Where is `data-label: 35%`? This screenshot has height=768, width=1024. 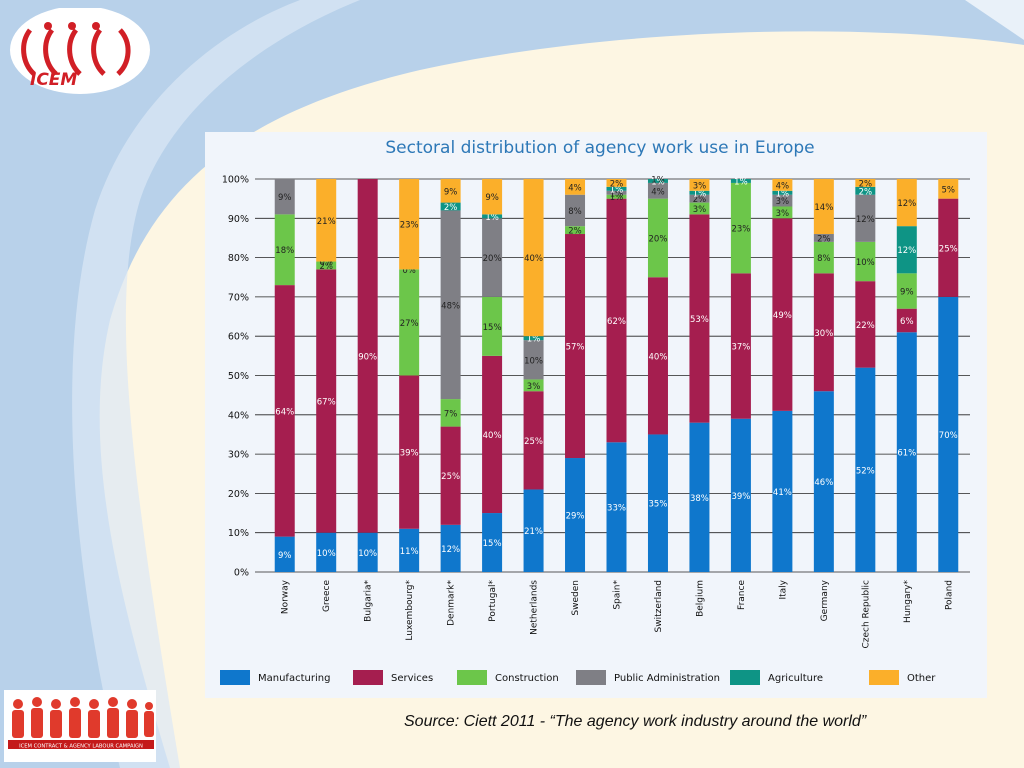 data-label: 35% is located at coordinates (658, 505).